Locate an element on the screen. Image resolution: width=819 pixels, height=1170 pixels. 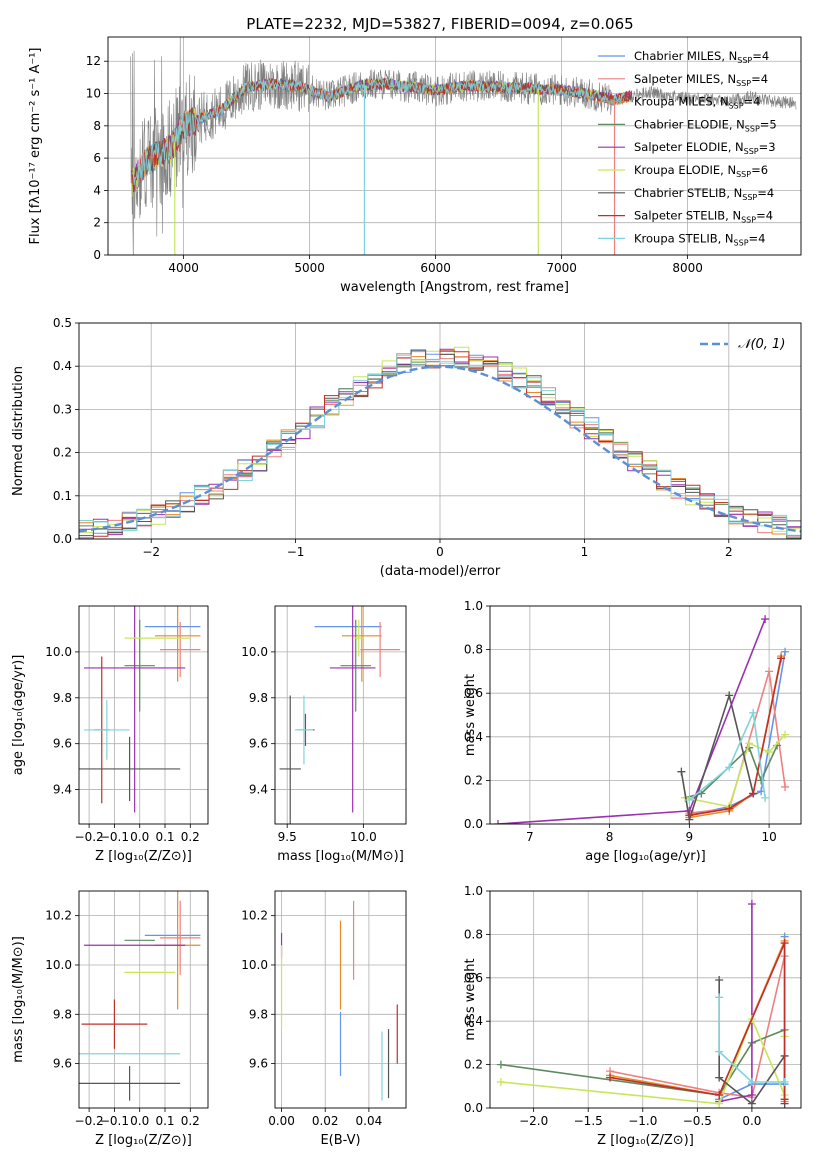
legend-entry: Chabrier STELIB, NSSP=4 is located at coordinates (704, 194).